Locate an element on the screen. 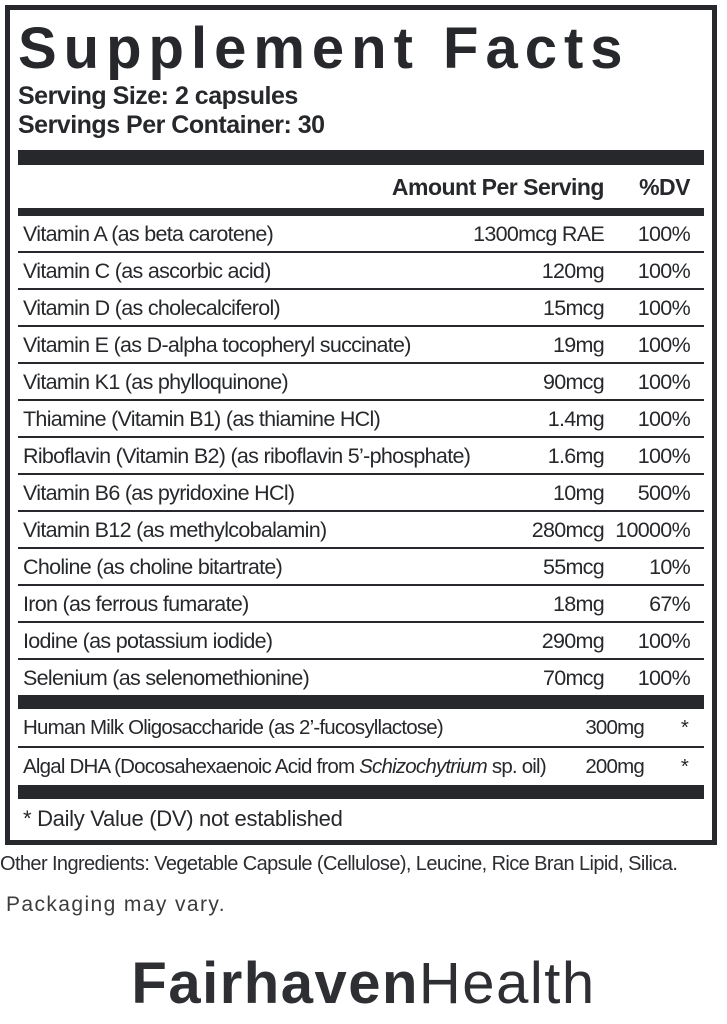 This screenshot has height=1024, width=727. table-row: Choline (as choline bitartrate) 55mcg 10% is located at coordinates (361, 565).